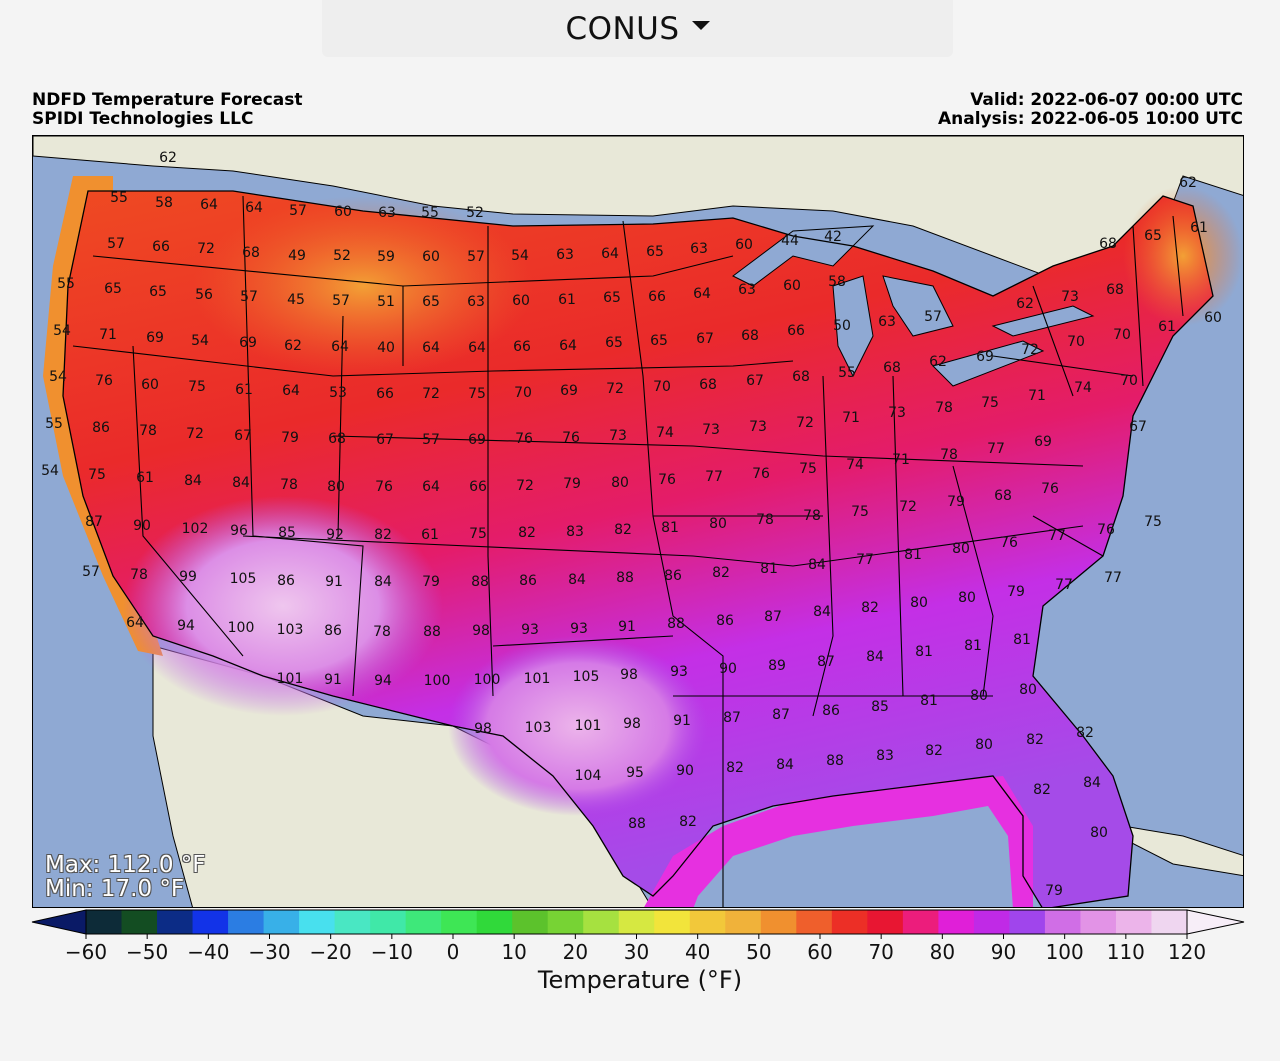 The width and height of the screenshot is (1280, 1061). I want to click on colorbar-tick-label: 60, so click(819, 952).